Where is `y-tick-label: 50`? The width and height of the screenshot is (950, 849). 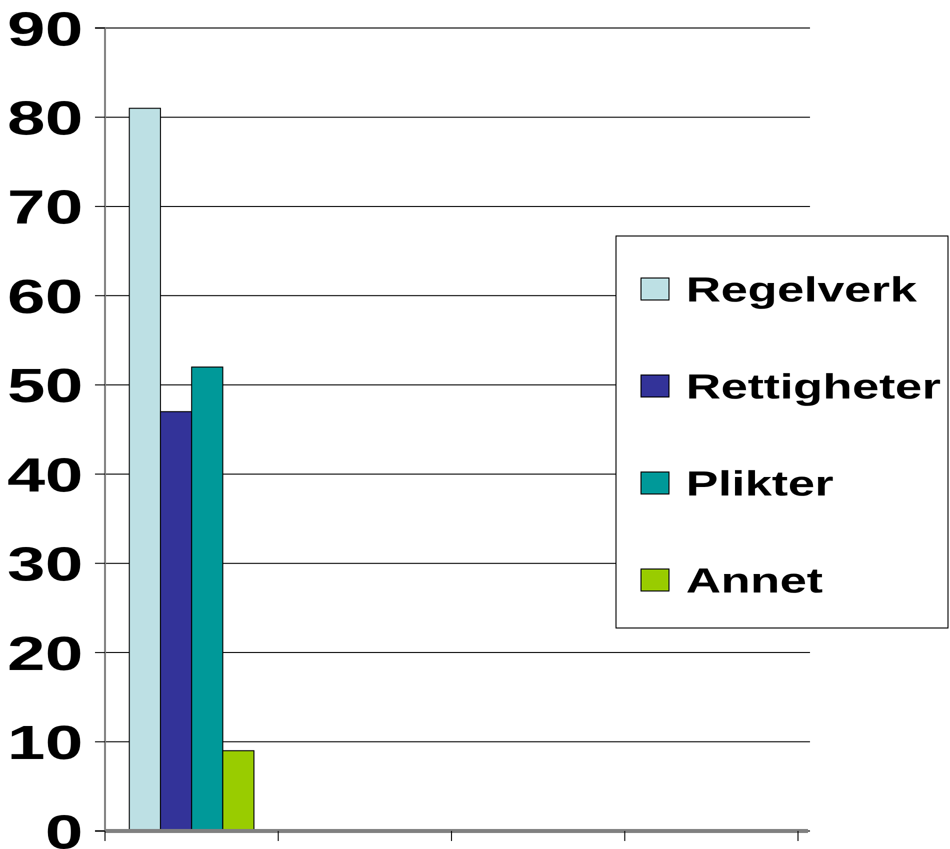
y-tick-label: 50 is located at coordinates (45, 386).